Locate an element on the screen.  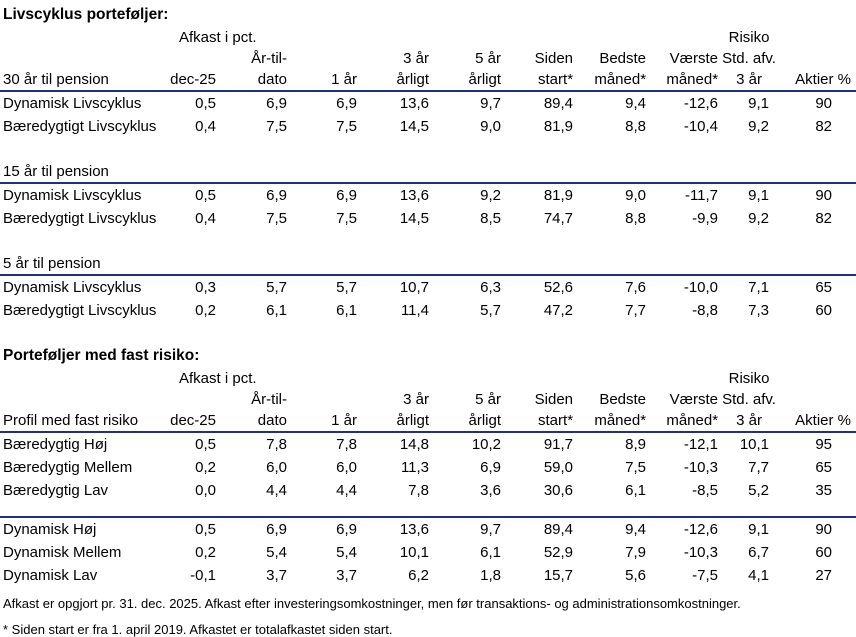
cell: 30,6 is located at coordinates (558, 490).